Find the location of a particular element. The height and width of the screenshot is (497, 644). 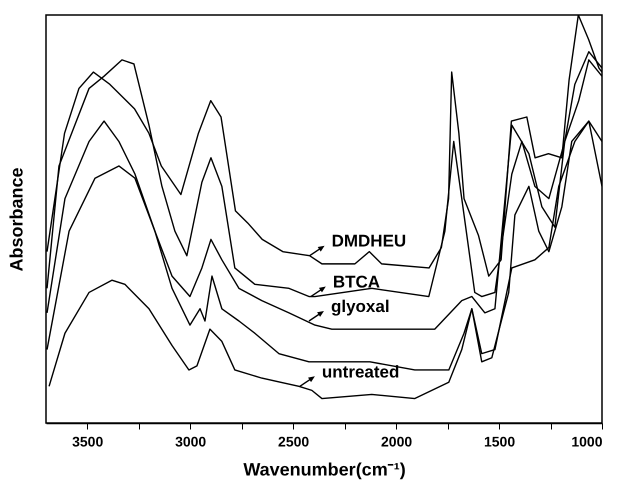

y-axis-title: Absorbance is located at coordinates (16, 219).